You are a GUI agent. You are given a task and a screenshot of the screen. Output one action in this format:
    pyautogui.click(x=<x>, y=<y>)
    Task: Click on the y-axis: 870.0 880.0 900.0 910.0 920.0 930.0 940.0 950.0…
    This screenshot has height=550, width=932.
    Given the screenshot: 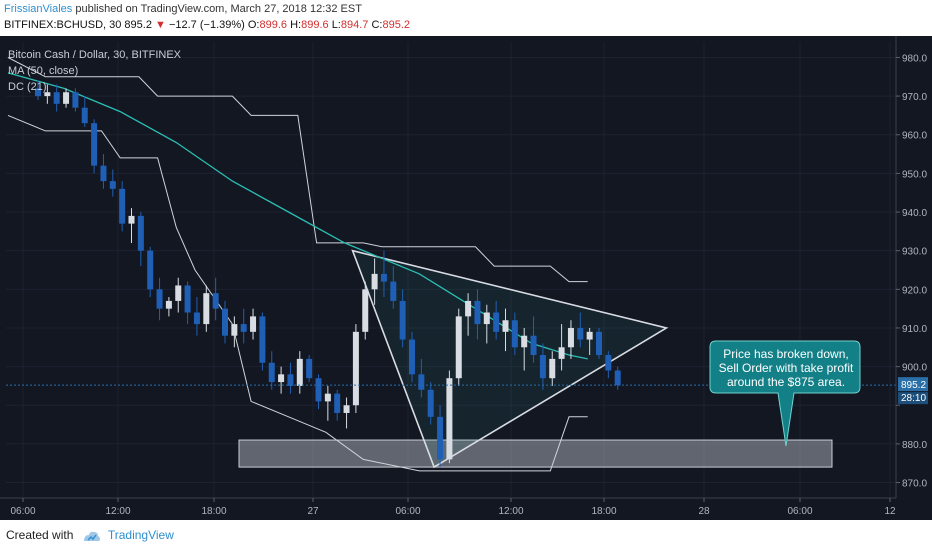 What is the action you would take?
    pyautogui.click(x=913, y=278)
    